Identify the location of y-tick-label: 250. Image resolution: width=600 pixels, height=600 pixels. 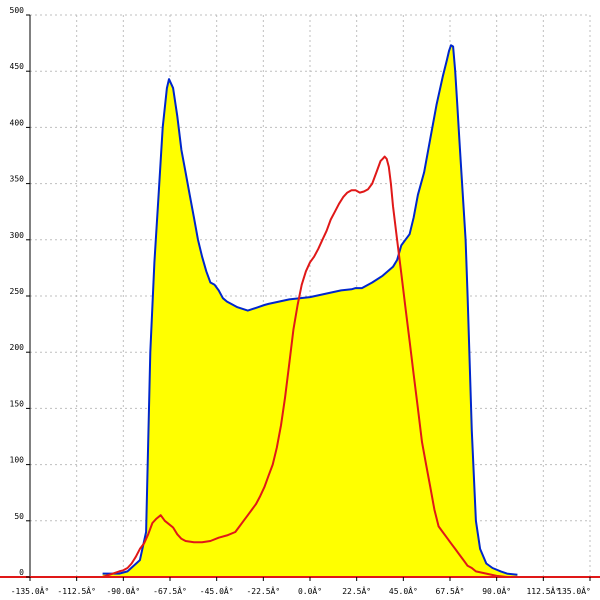
(17, 291).